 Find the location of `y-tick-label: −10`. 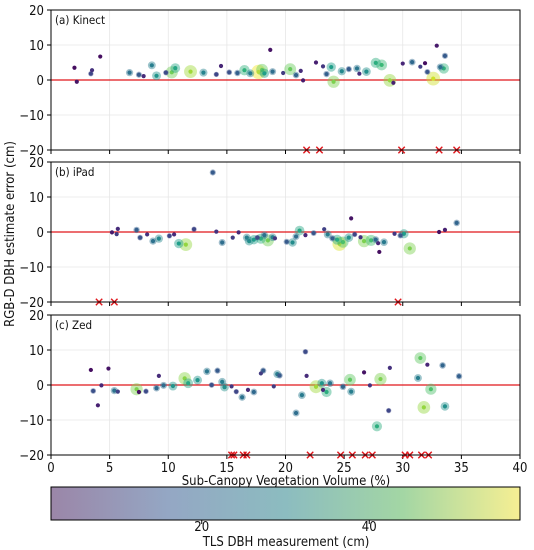

y-tick-label: −10 is located at coordinates (31, 116).